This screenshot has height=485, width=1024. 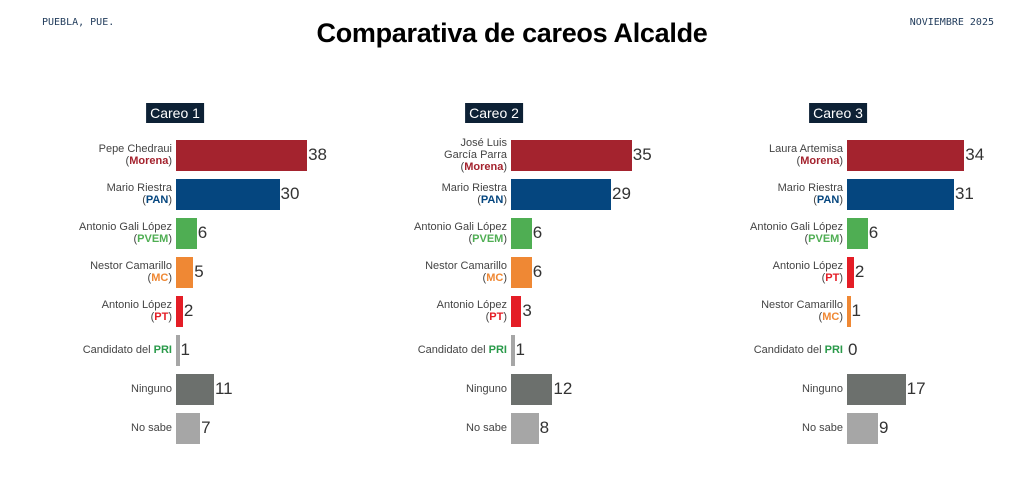 I want to click on value-label: 11, so click(x=223, y=388).